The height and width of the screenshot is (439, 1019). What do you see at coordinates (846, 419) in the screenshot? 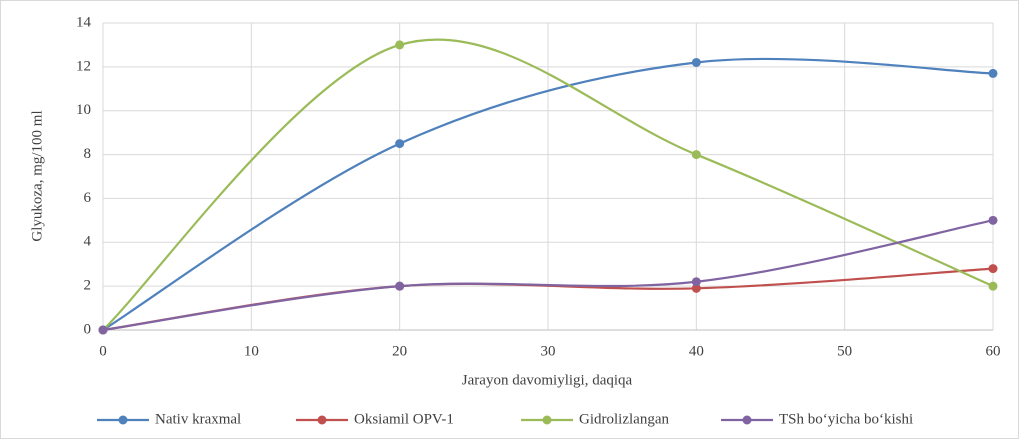
I see `legend-label: TSh bo‘yicha bo‘kishi` at bounding box center [846, 419].